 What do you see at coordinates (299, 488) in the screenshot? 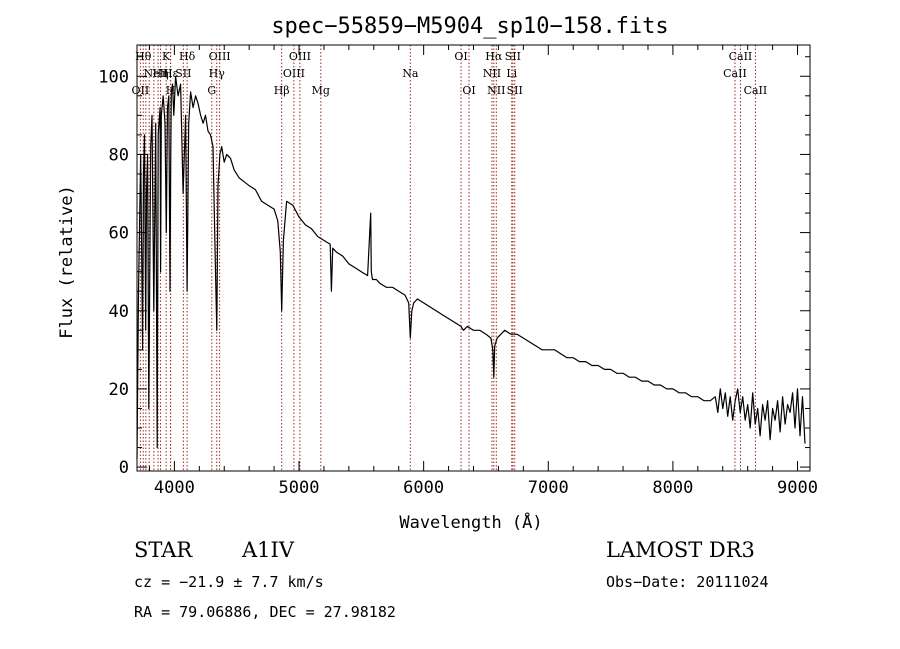
I see `x-tick-label: 5000` at bounding box center [299, 488].